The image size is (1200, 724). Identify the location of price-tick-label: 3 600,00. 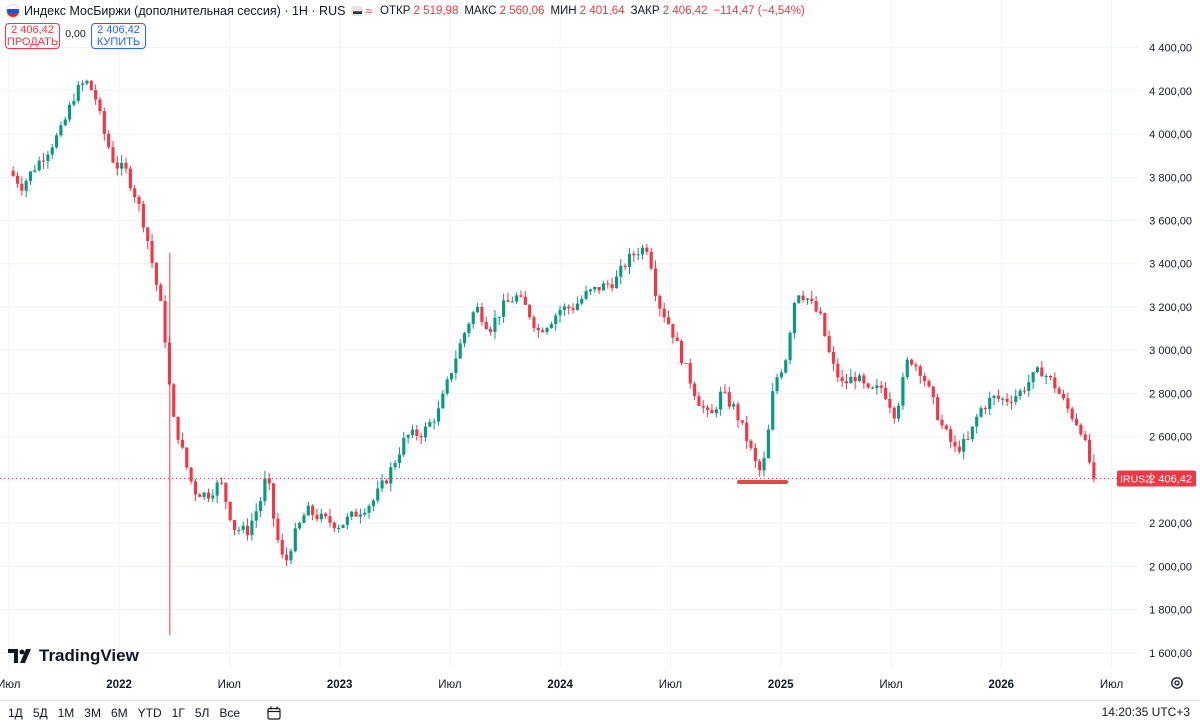
(1170, 222).